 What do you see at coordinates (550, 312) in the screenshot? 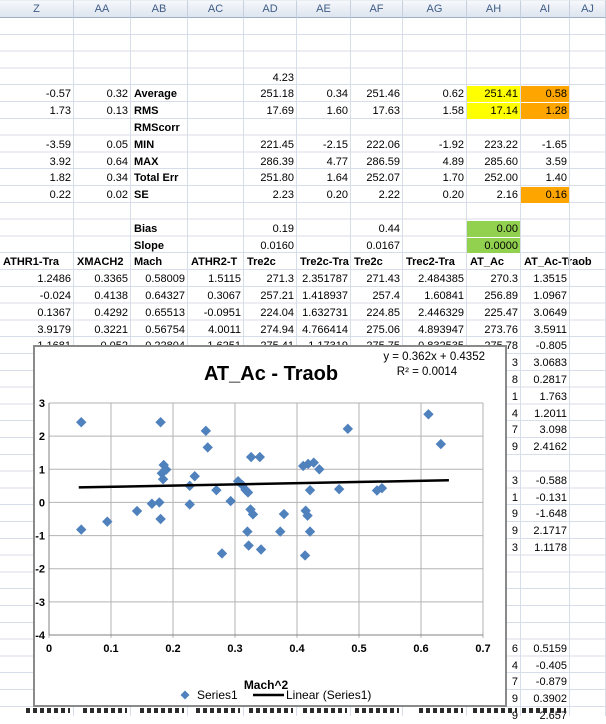
I see `cell-AI17: 3.0649` at bounding box center [550, 312].